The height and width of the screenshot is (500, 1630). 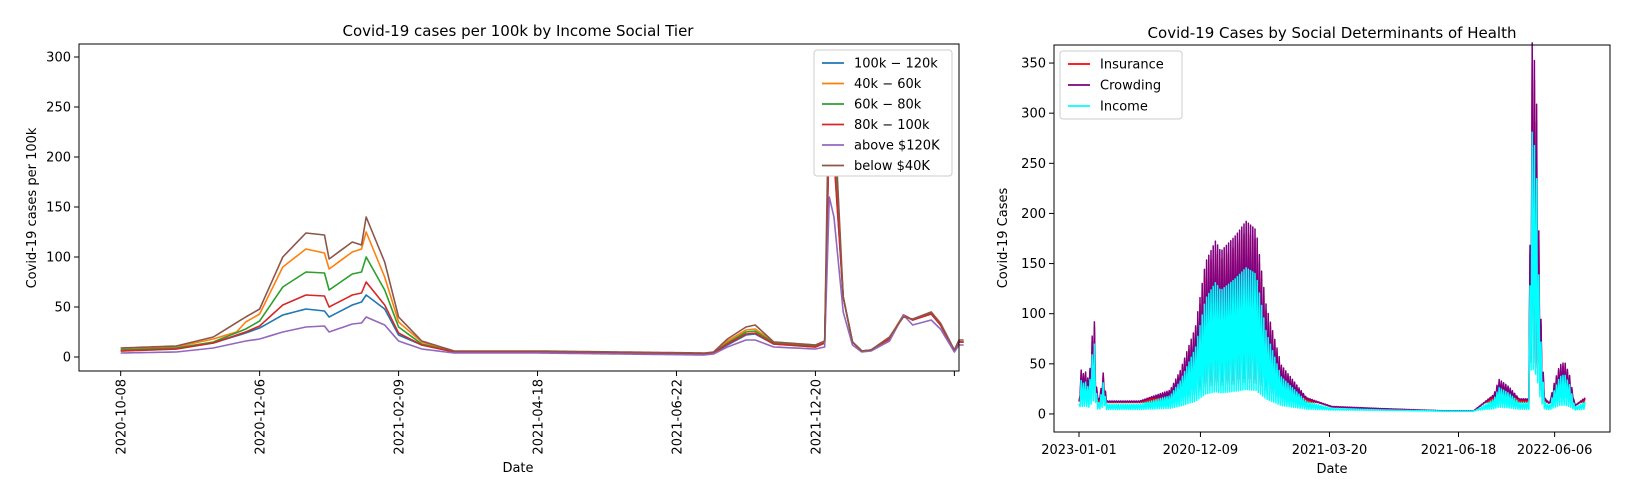 I want to click on right-x-tick-label: 2021-03-20, so click(x=1330, y=450).